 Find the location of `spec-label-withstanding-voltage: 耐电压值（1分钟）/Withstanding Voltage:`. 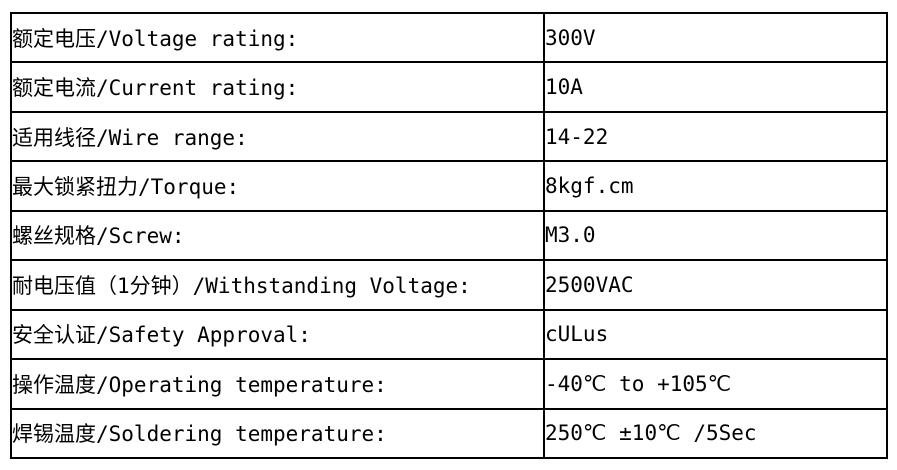

spec-label-withstanding-voltage: 耐电压值（1分钟）/Withstanding Voltage: is located at coordinates (277, 285).